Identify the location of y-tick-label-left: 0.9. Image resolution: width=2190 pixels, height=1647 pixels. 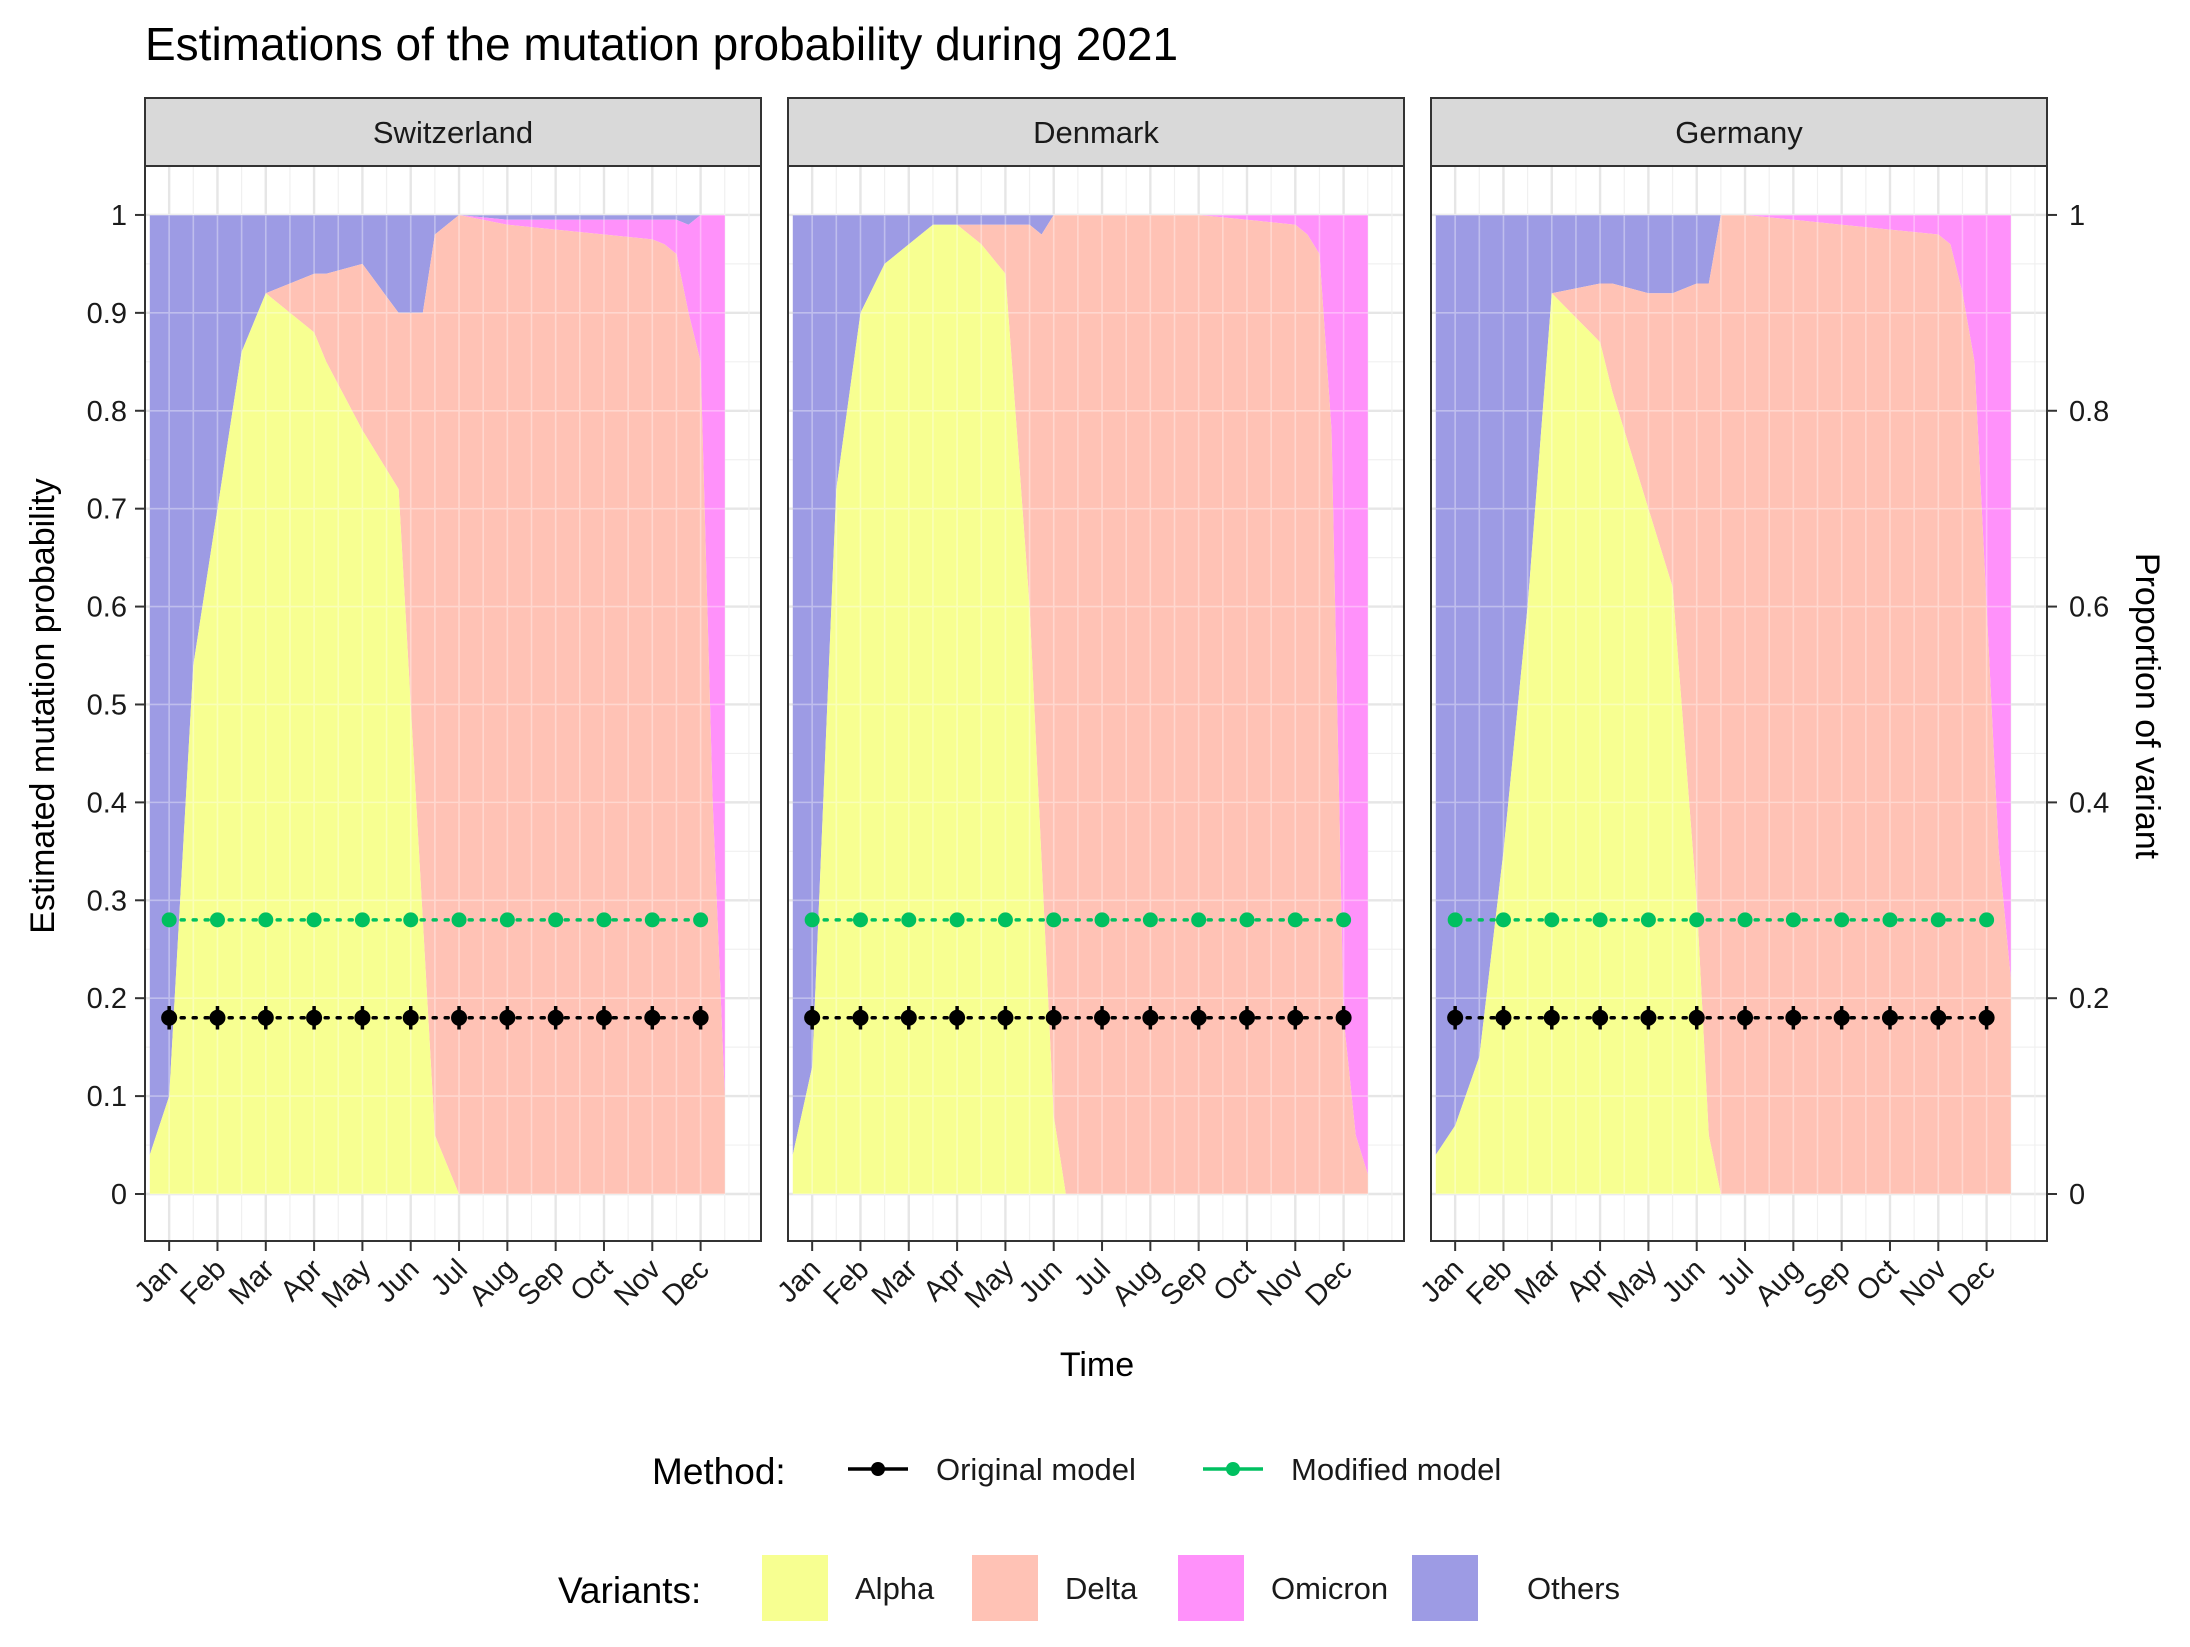
(107, 314).